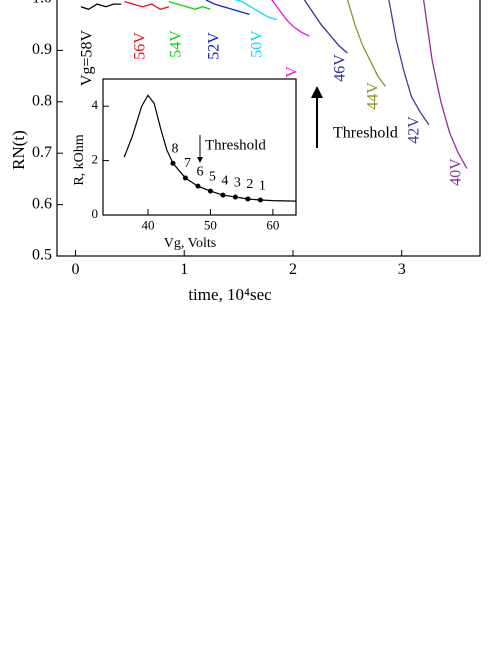  I want to click on x-tick-label: 3, so click(402, 269).